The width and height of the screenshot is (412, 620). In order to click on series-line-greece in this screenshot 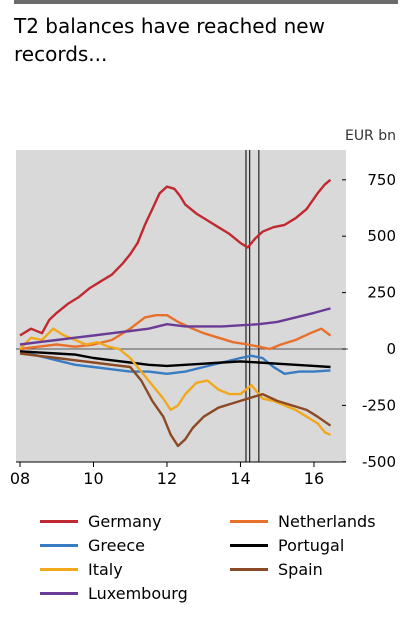, I will do `click(175, 362)`.